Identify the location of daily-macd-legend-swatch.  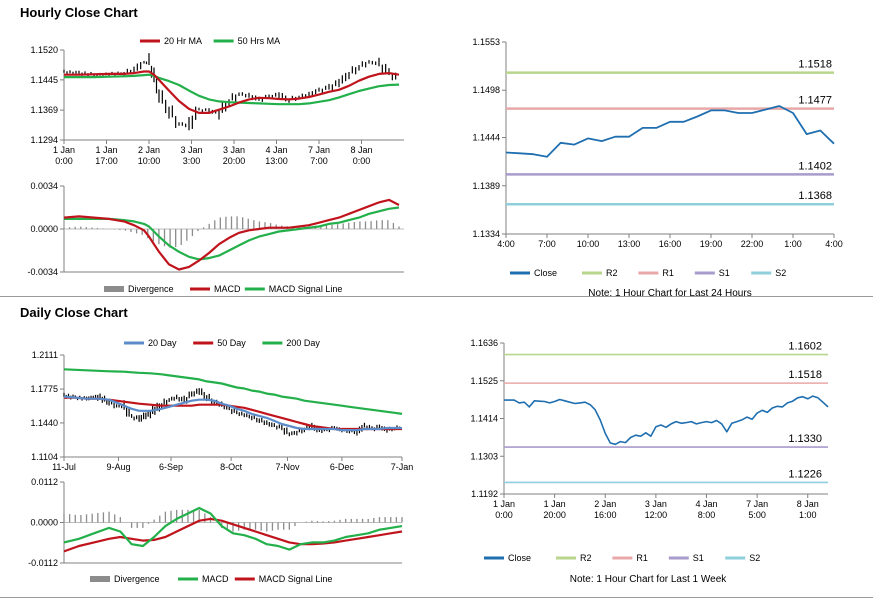
(100, 579).